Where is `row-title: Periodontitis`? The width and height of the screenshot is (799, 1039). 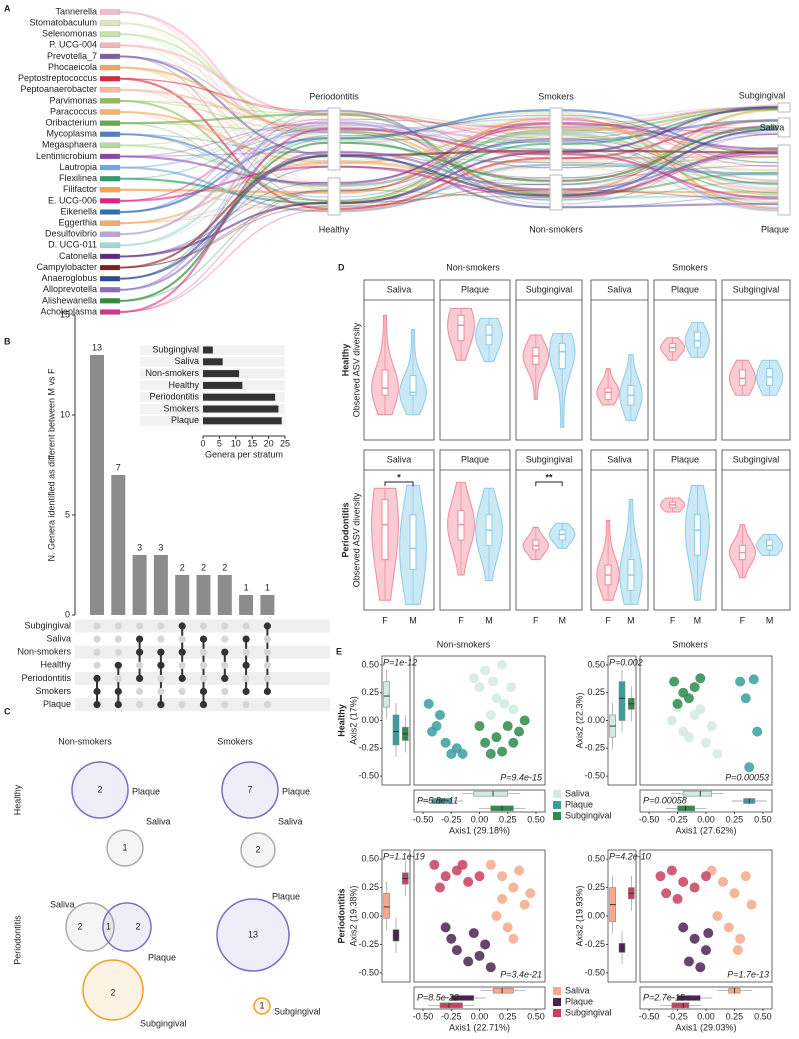 row-title: Periodontitis is located at coordinates (17, 940).